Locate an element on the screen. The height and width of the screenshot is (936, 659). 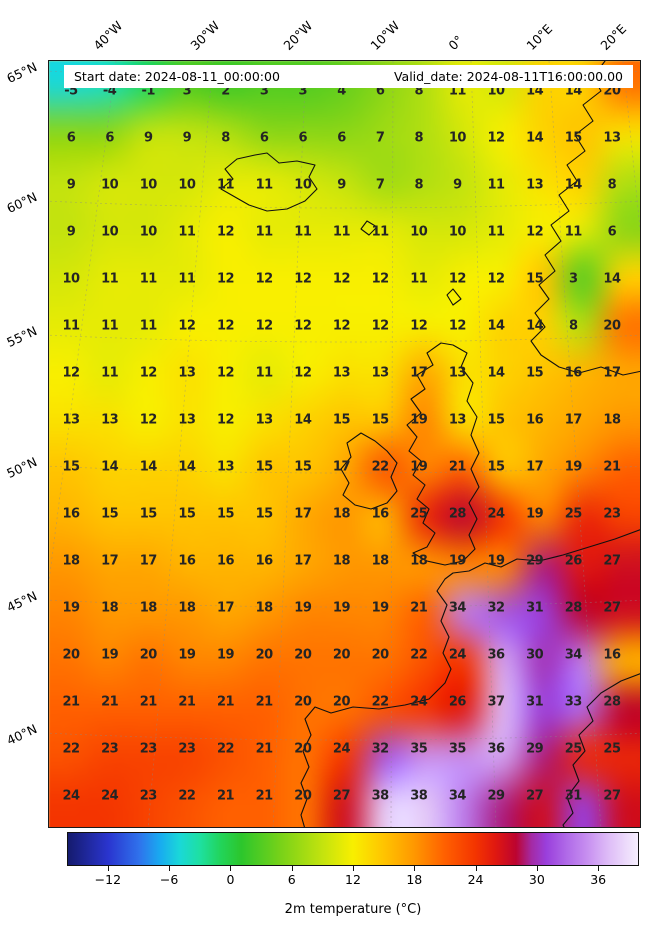
coastline-iceland is located at coordinates (269, 182).